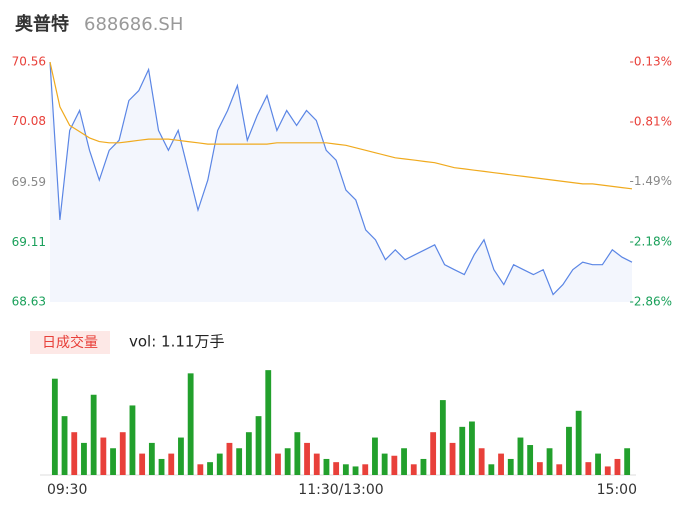 This screenshot has height=528, width=686. What do you see at coordinates (29, 62) in the screenshot?
I see `y-tick-label: 70.56` at bounding box center [29, 62].